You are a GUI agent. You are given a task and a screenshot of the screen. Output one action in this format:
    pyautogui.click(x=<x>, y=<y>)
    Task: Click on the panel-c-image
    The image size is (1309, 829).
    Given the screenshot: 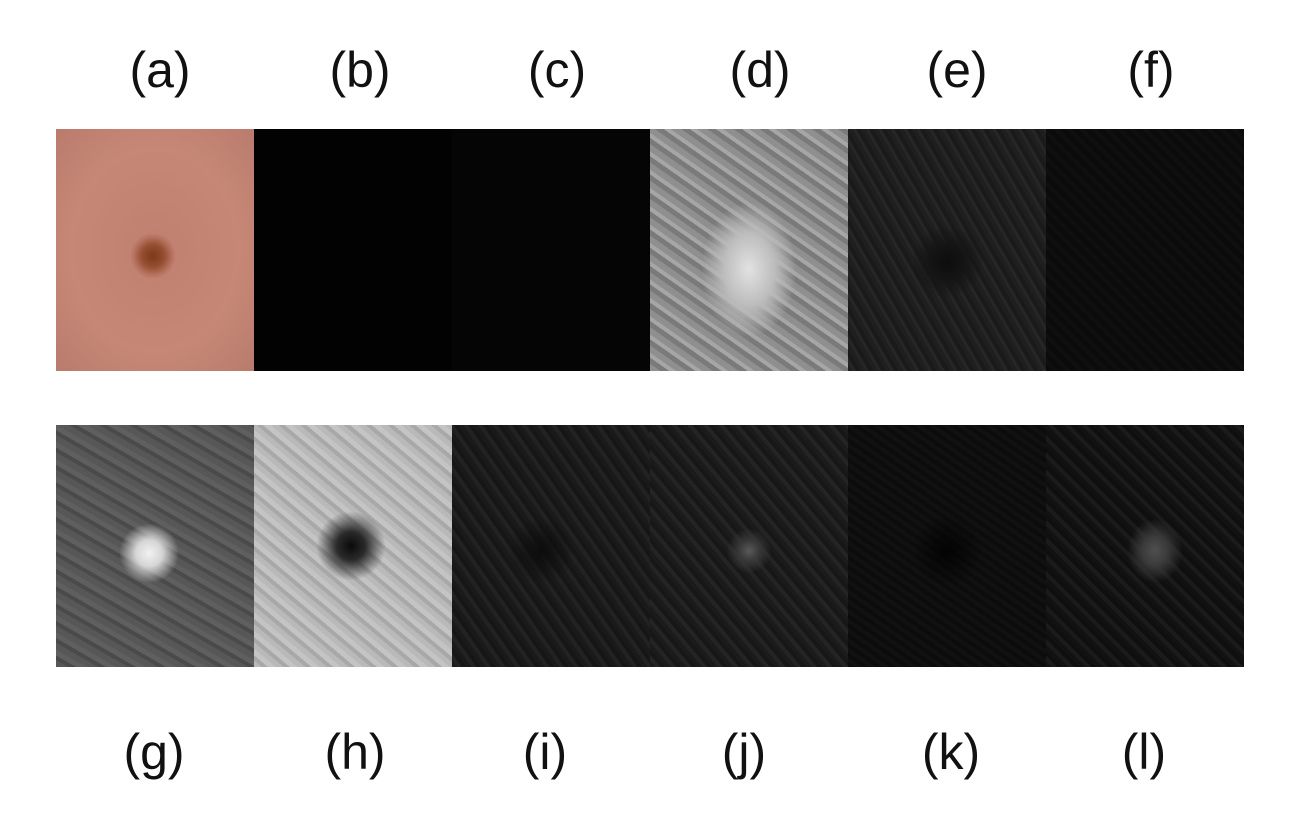 What is the action you would take?
    pyautogui.click(x=551, y=250)
    